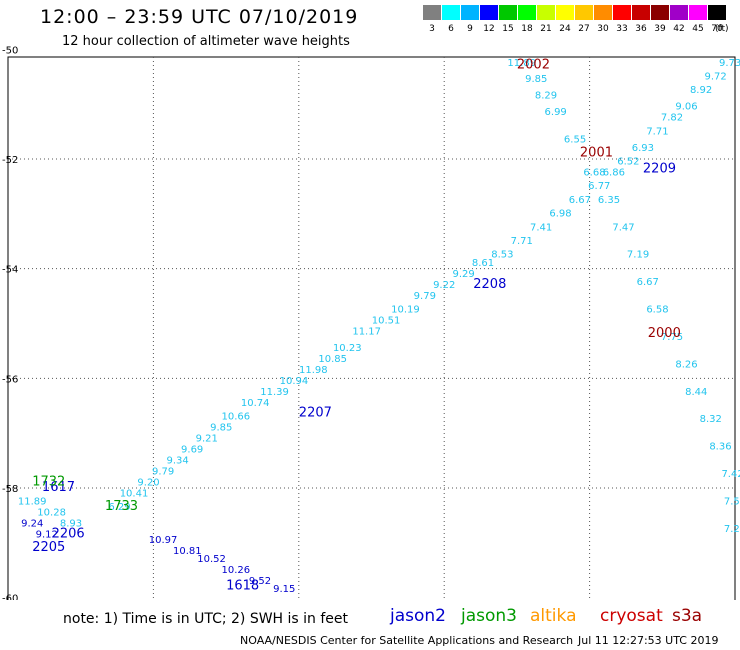  I want to click on legend-label: 70, so click(717, 29).